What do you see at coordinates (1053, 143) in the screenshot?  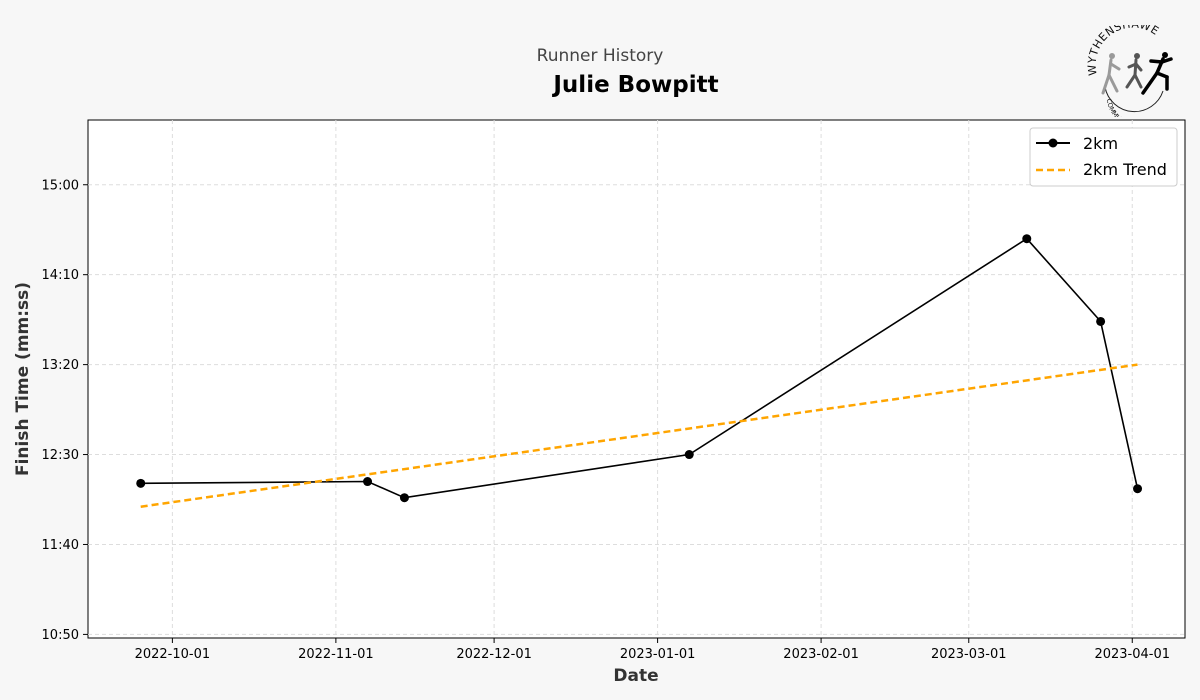 I see `legend-marker-2km` at bounding box center [1053, 143].